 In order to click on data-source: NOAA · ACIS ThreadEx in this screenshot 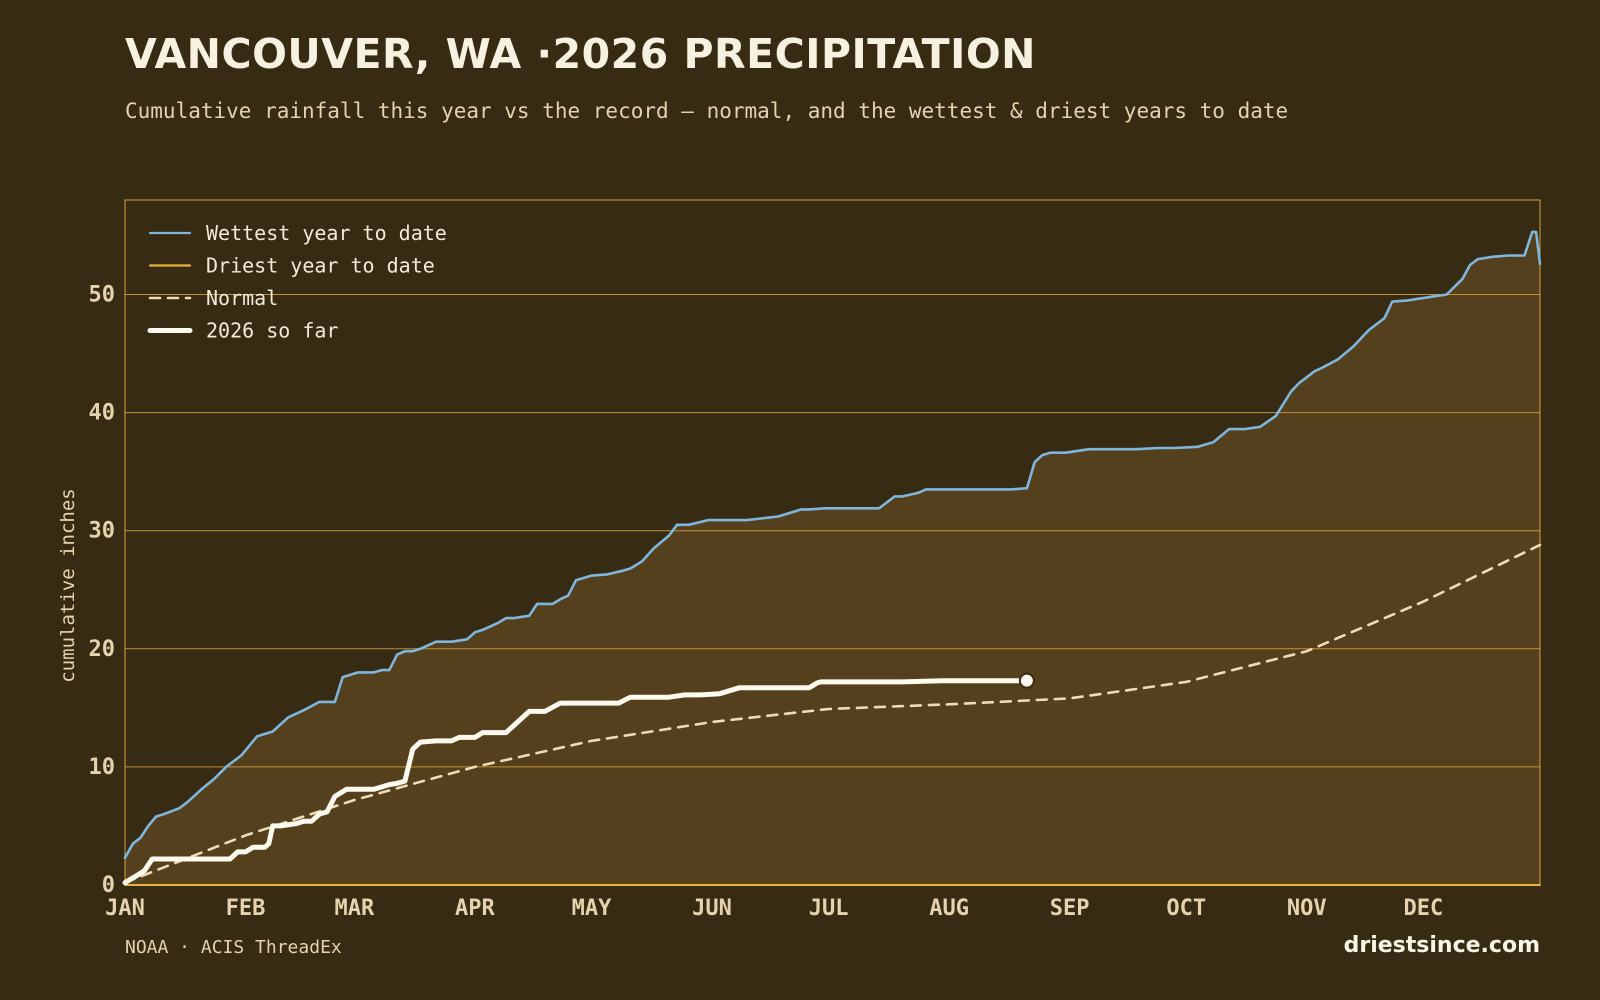, I will do `click(233, 947)`.